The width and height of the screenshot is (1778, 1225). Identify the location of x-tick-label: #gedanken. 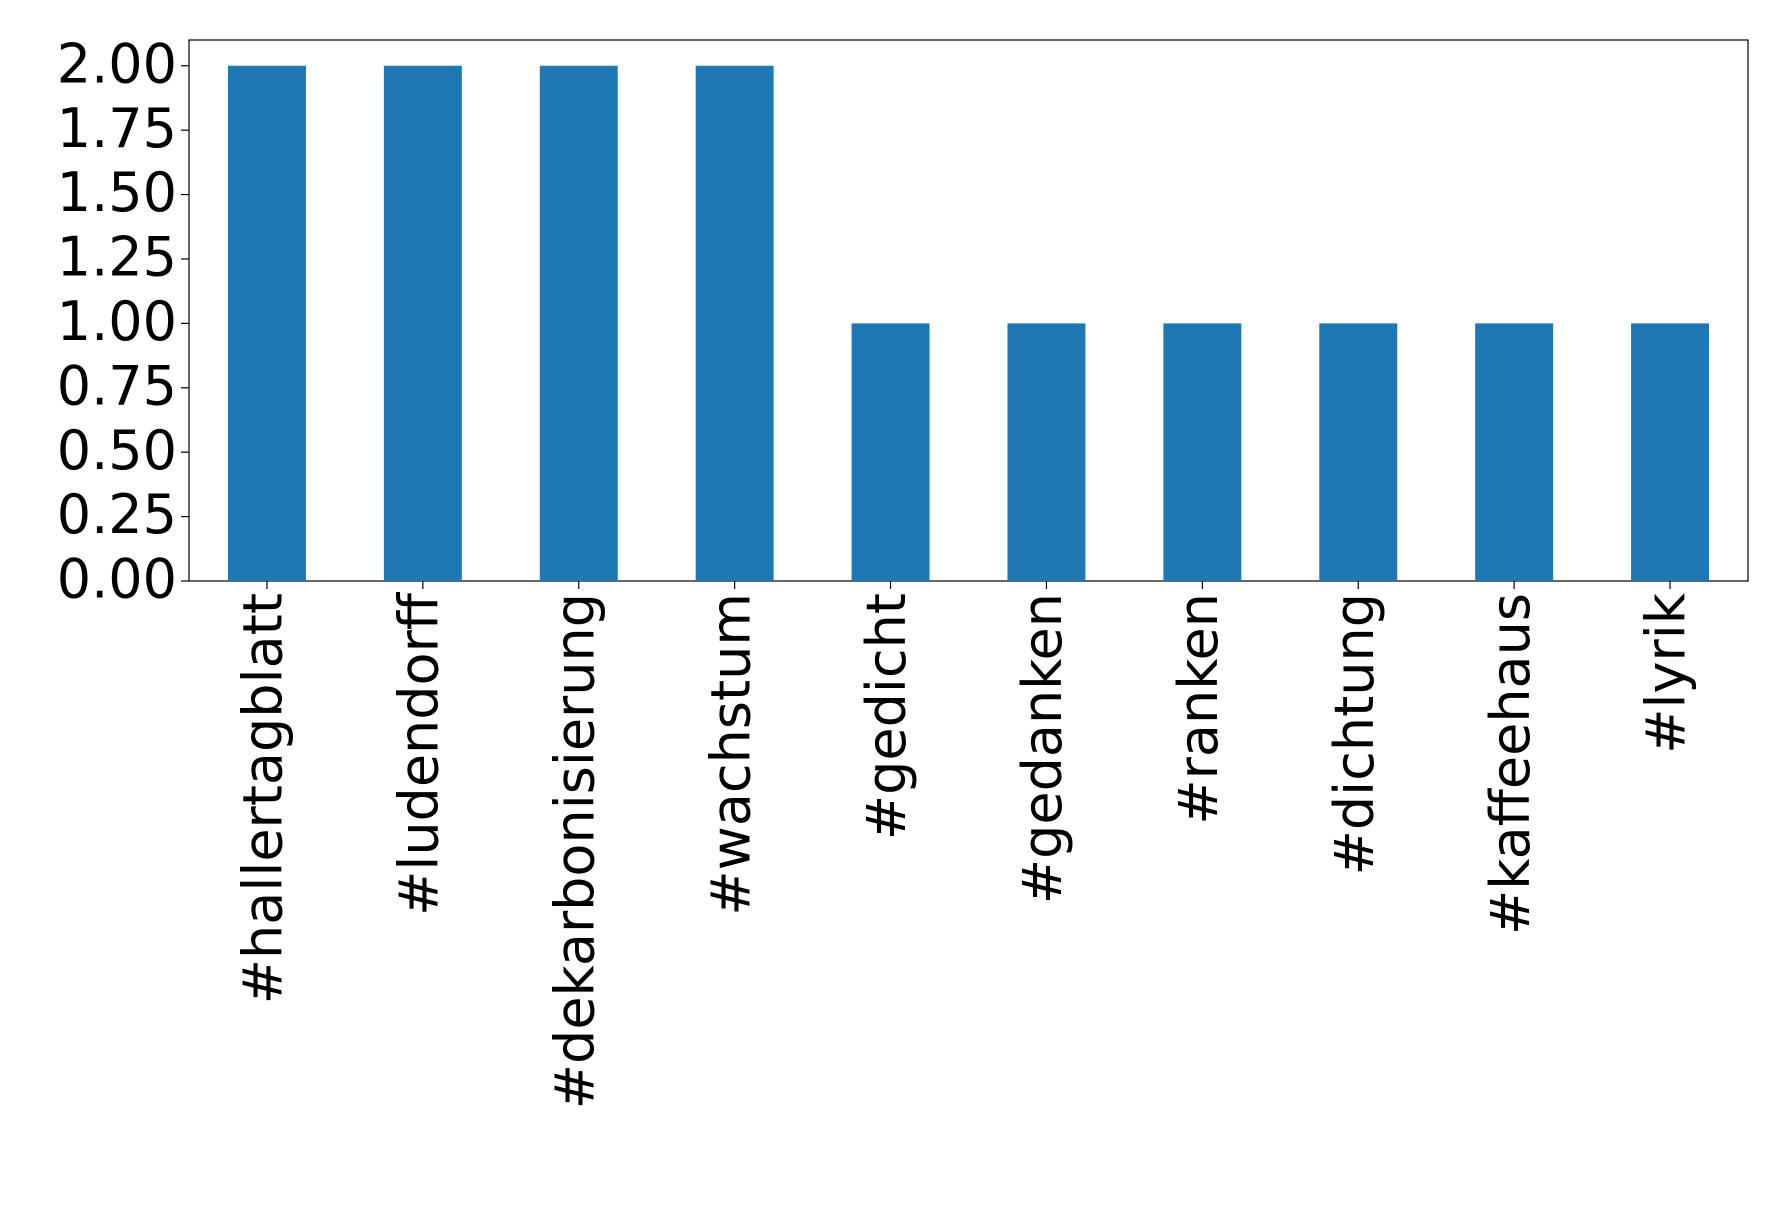
(1042, 748).